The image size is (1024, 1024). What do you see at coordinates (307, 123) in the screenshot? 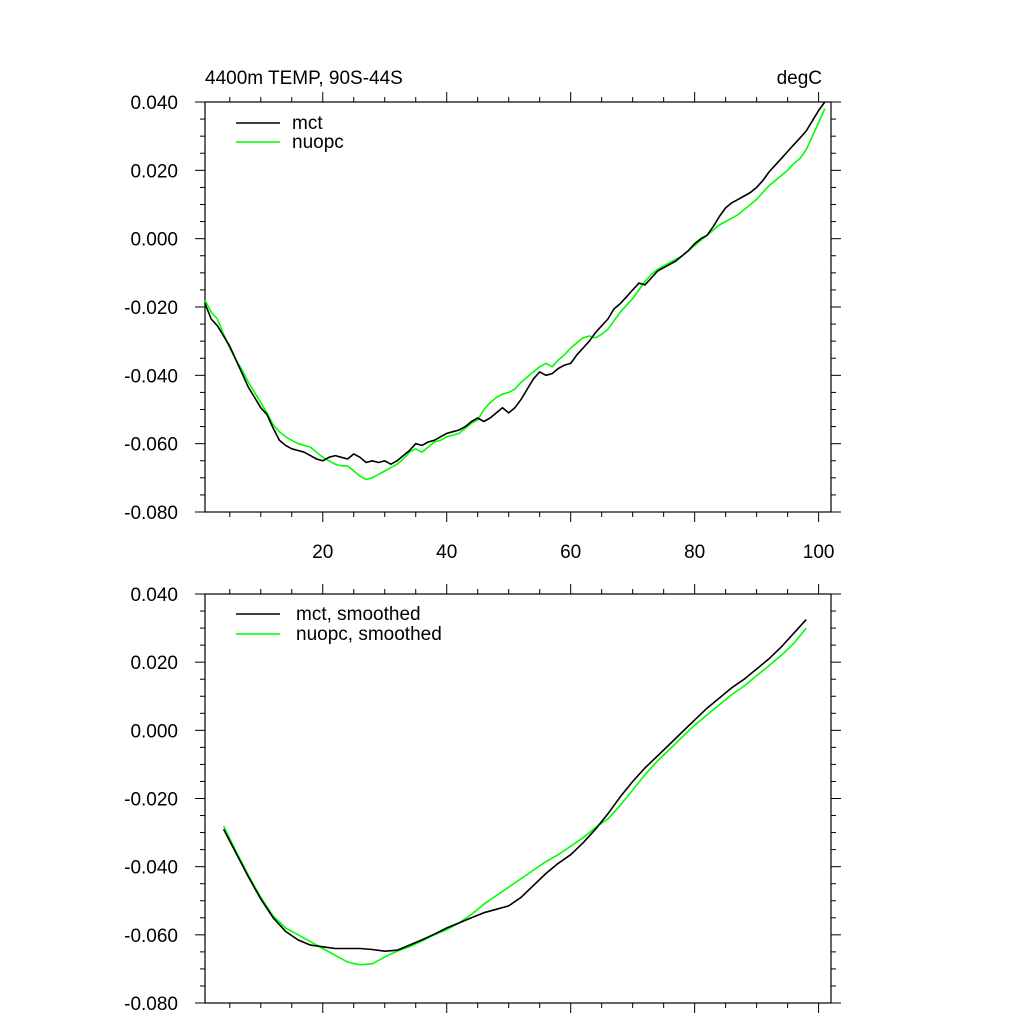
I see `legend-mct-label: mct` at bounding box center [307, 123].